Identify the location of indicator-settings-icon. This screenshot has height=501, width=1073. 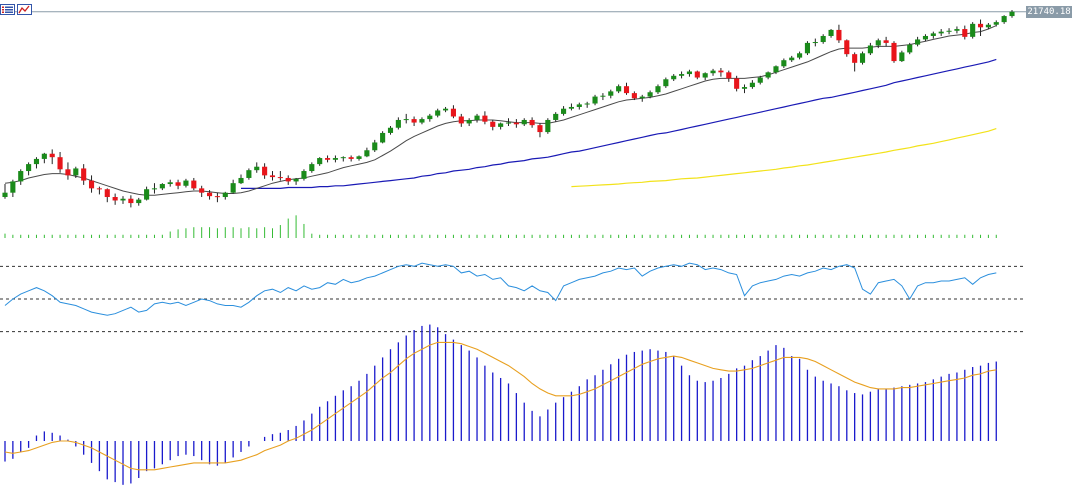
(24, 8).